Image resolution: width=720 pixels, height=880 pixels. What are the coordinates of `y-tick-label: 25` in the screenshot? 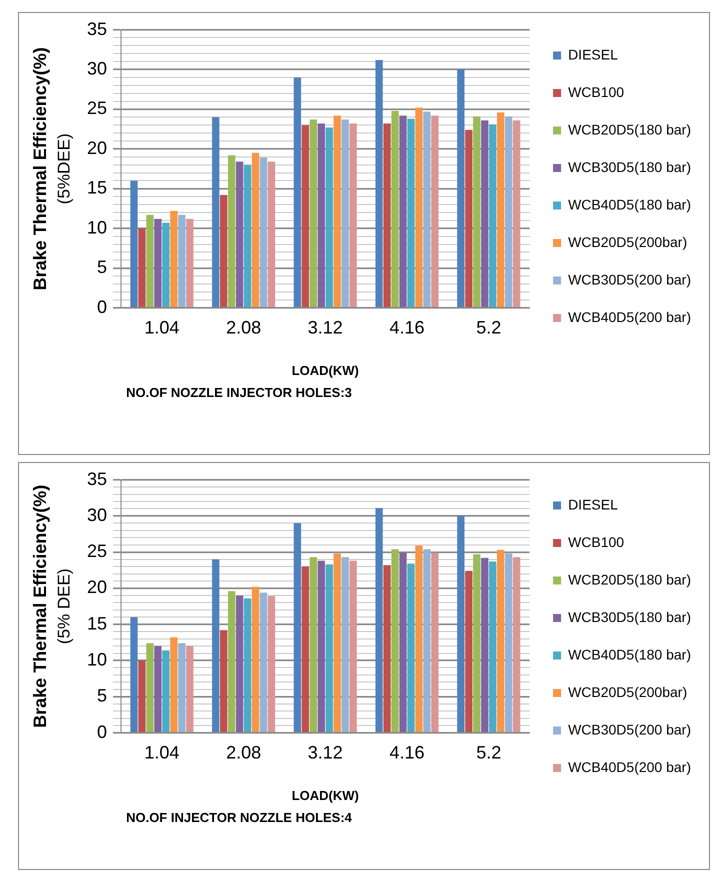 It's located at (97, 551).